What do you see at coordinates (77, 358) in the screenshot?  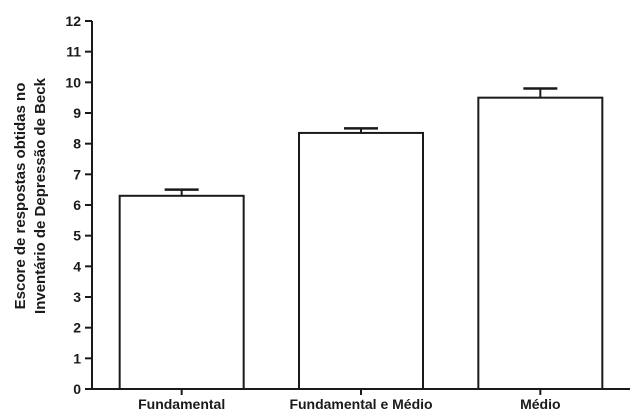 I see `y-tick-label: 1` at bounding box center [77, 358].